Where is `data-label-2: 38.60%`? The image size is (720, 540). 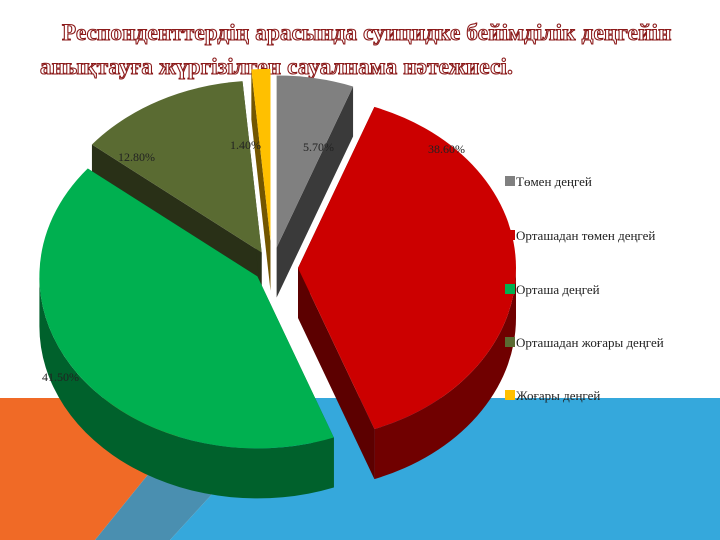
data-label-2: 38.60% is located at coordinates (446, 149).